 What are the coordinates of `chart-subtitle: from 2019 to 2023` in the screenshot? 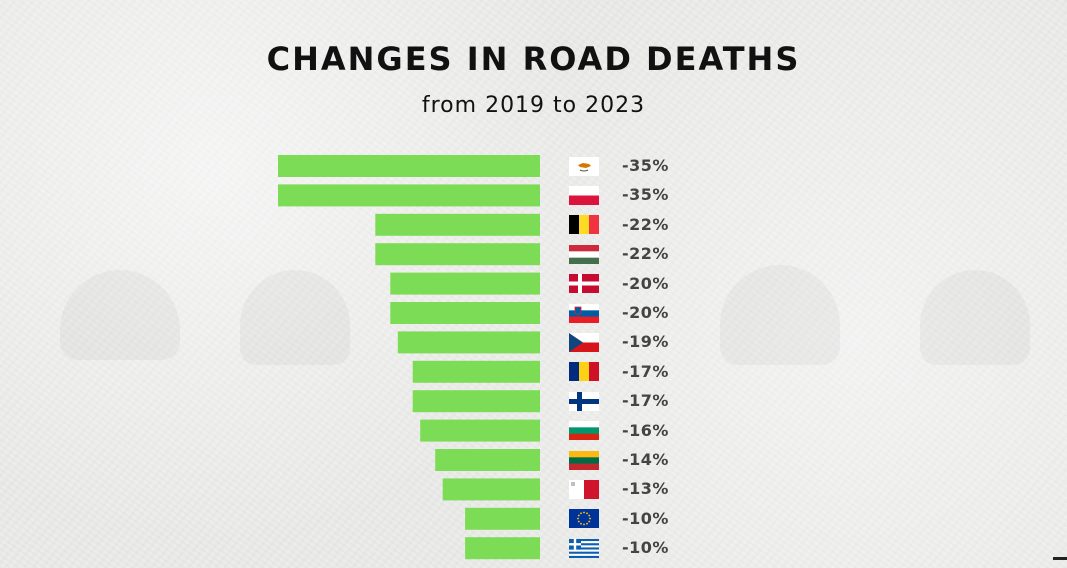 It's located at (533, 105).